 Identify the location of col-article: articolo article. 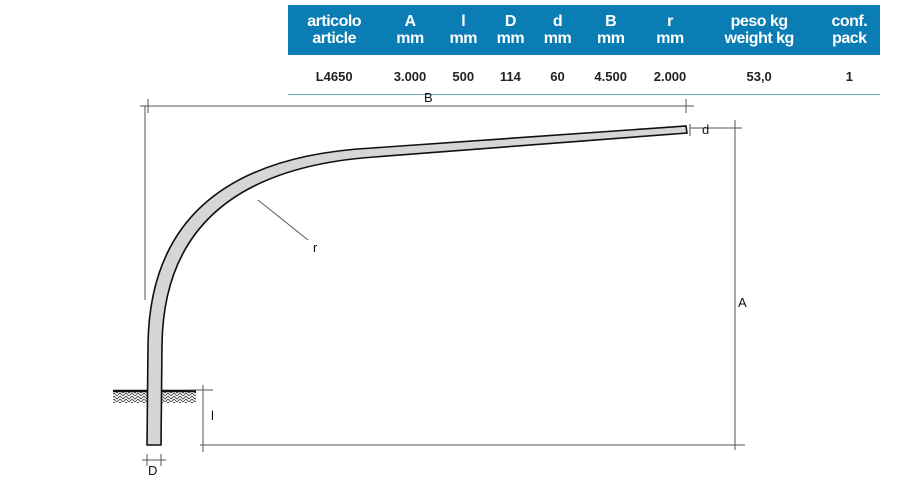
(334, 30).